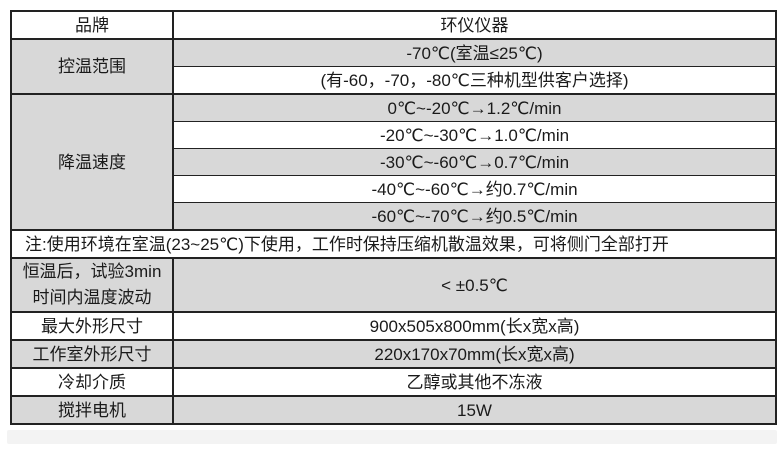 This screenshot has width=784, height=450. Describe the element at coordinates (92, 410) in the screenshot. I see `row-label-stirring-motor: 搅拌电机` at that location.